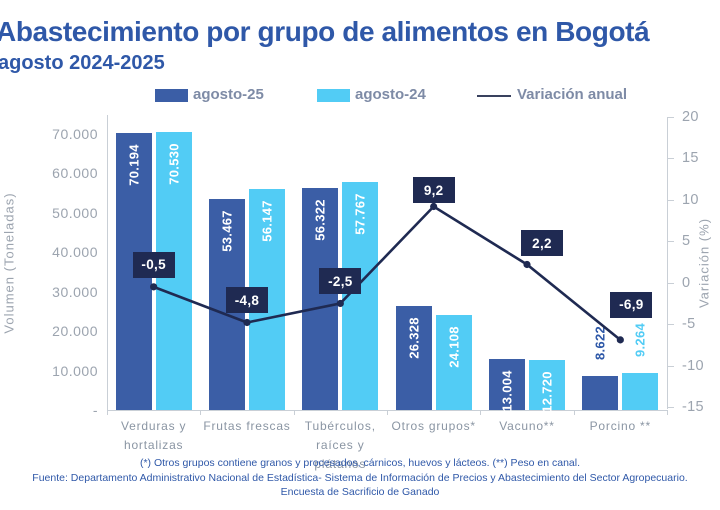 This screenshot has height=510, width=720. Describe the element at coordinates (153, 264) in the screenshot. I see `variation-value-box: -0,5` at that location.